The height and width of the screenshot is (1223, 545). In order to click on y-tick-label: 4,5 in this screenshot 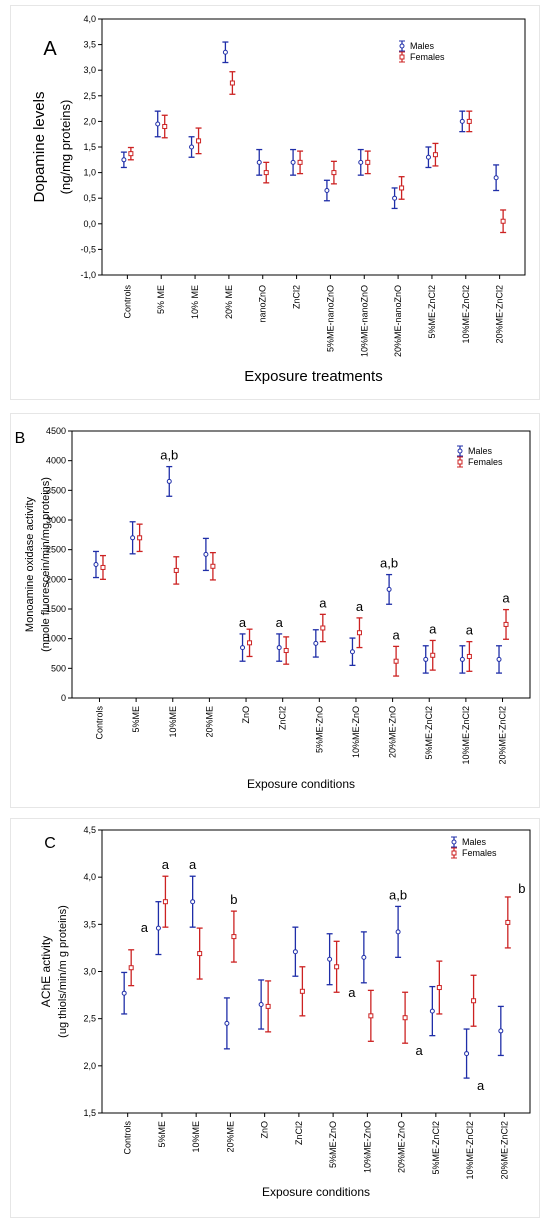, I will do `click(89, 830)`.